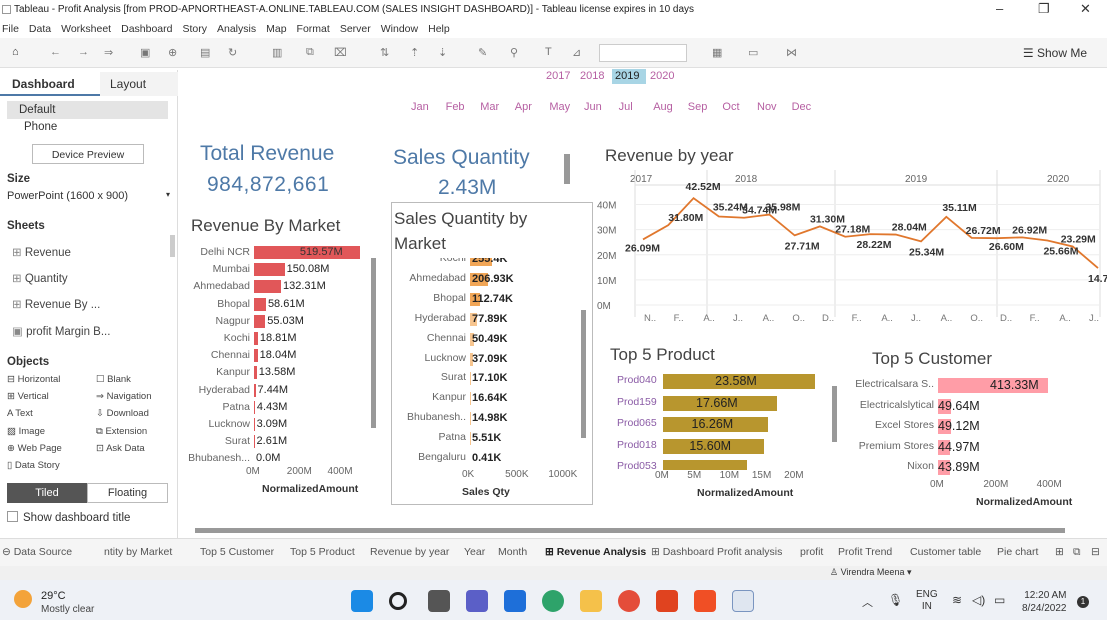 This screenshot has width=1107, height=620. Describe the element at coordinates (523, 107) in the screenshot. I see `month-apr: Apr` at that location.